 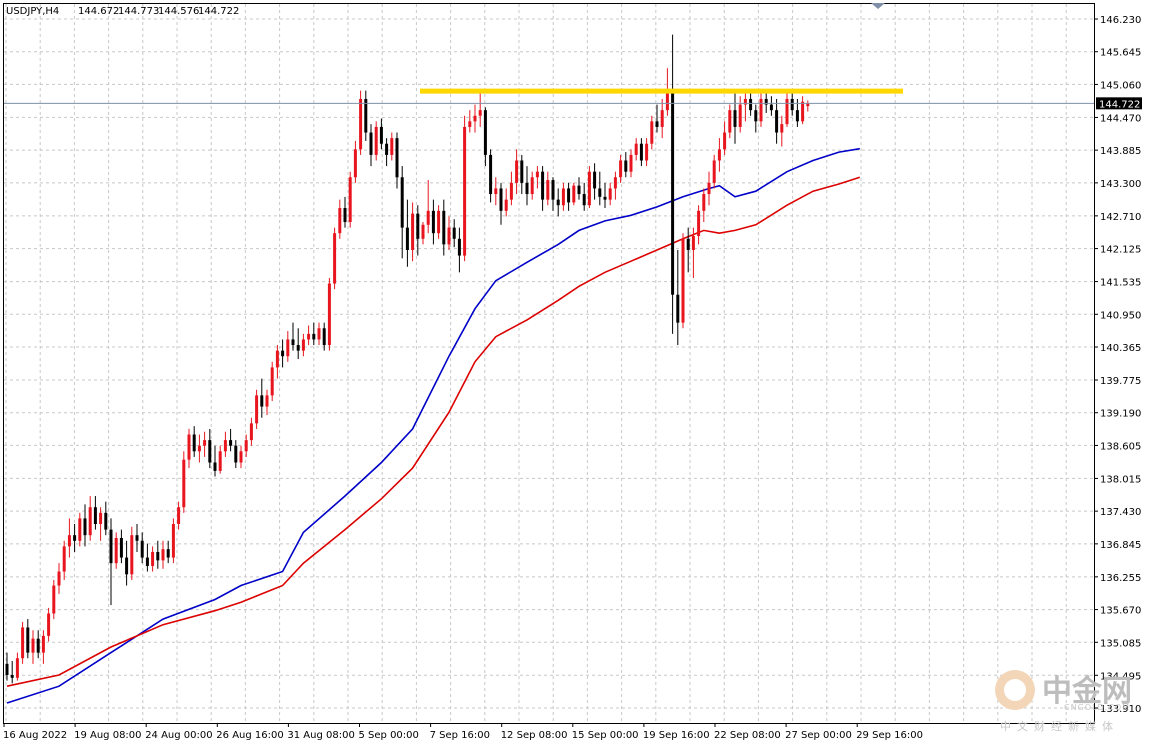 I want to click on price-tick-label: 138.605, so click(x=1120, y=446).